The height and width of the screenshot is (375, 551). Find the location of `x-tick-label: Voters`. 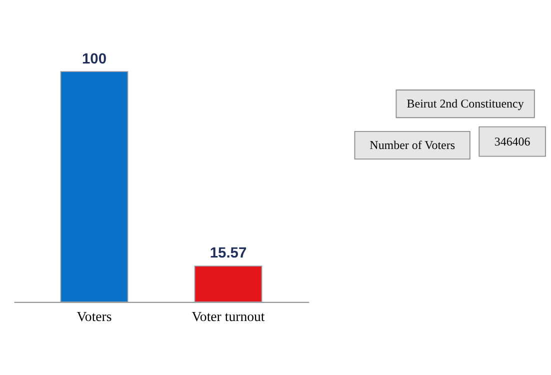

x-tick-label: Voters is located at coordinates (94, 316).